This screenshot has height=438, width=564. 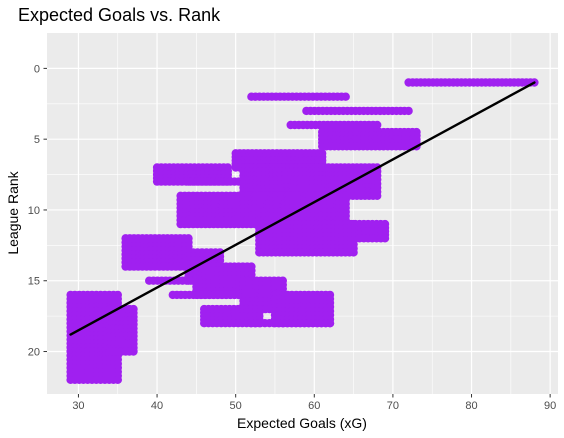 What do you see at coordinates (302, 423) in the screenshot?
I see `x-axis-label: Expected Goals (xG)` at bounding box center [302, 423].